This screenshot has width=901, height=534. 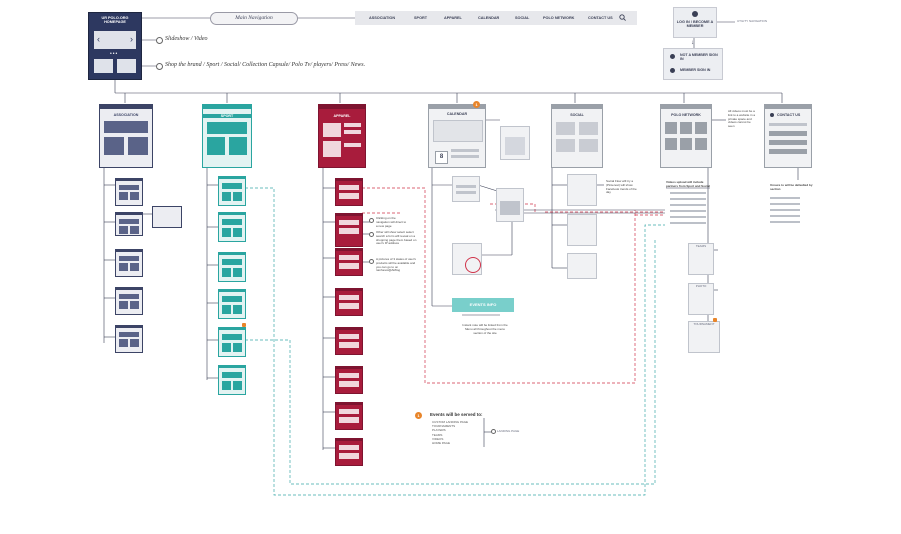 I want to click on nav-item-association: ASSOCIATION, so click(x=382, y=18).